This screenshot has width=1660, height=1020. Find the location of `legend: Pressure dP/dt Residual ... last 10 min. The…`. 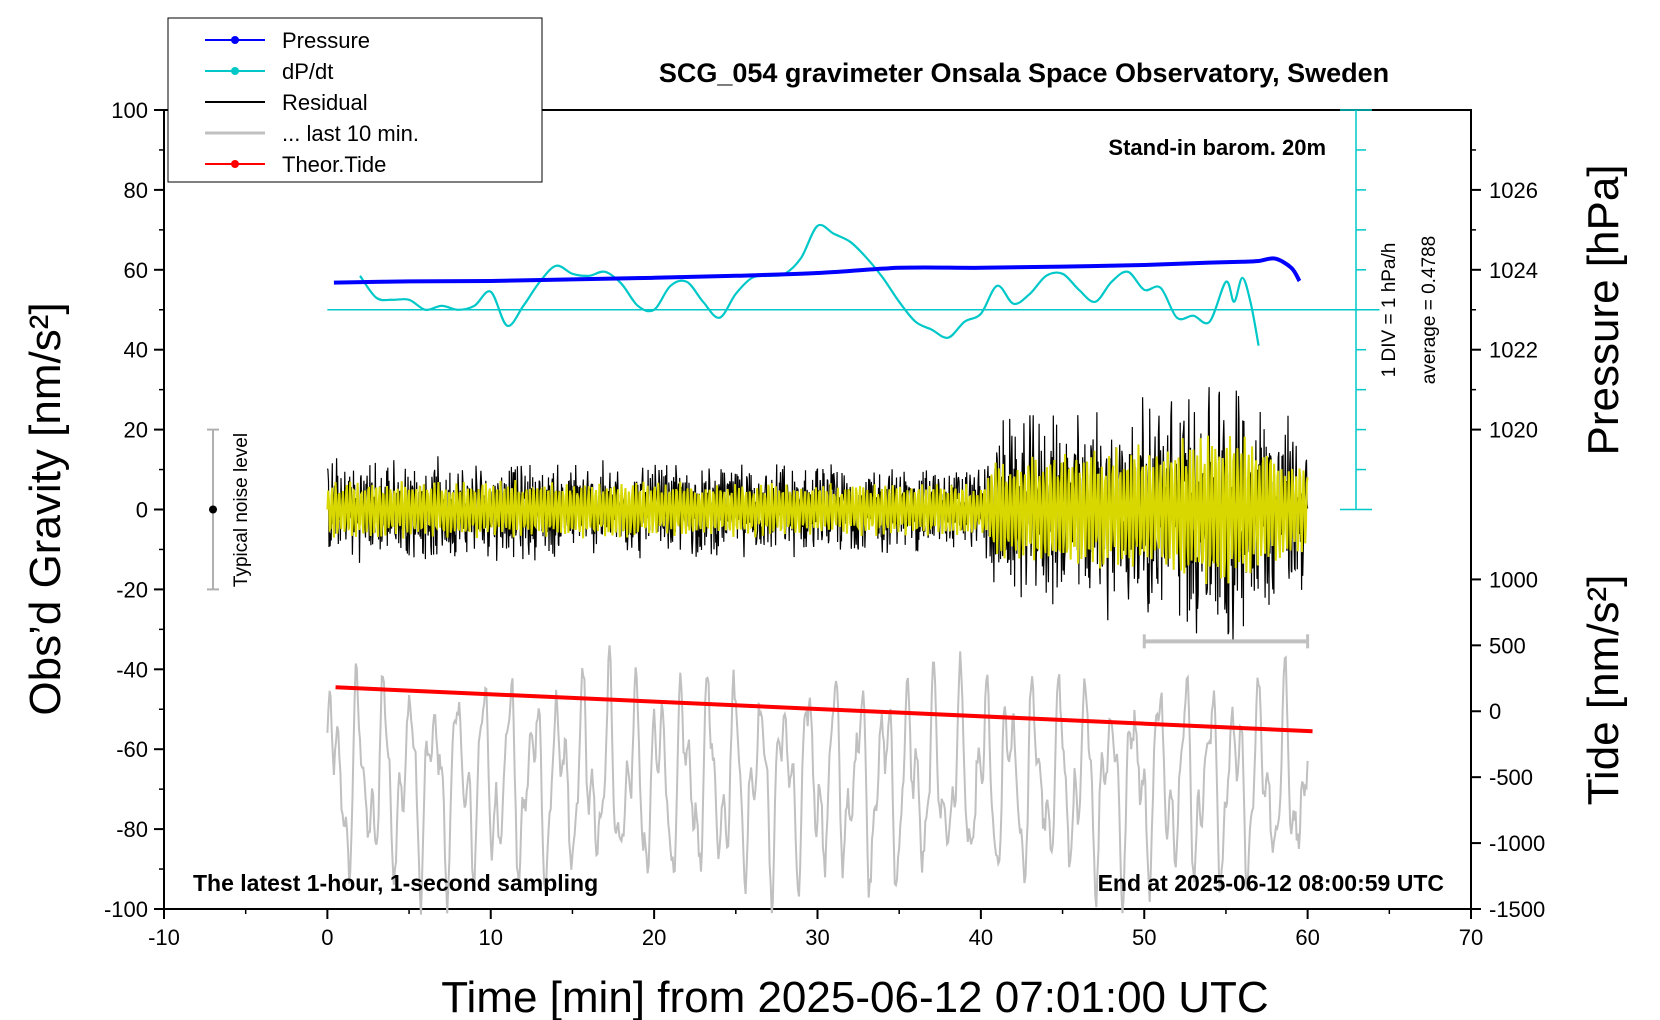

legend: Pressure dP/dt Residual ... last 10 min. The… is located at coordinates (355, 100).